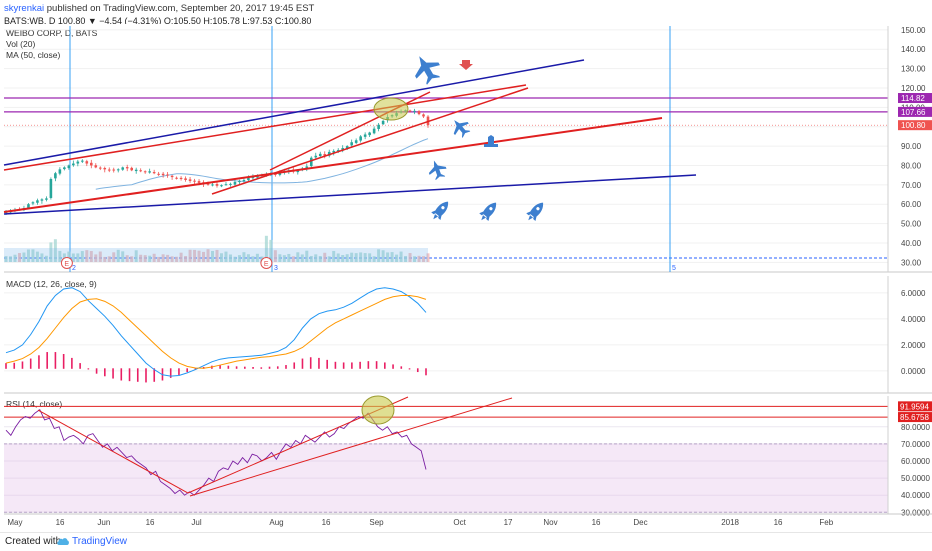 The height and width of the screenshot is (551, 932). Describe the element at coordinates (911, 243) in the screenshot. I see `price-tick-label: 40.00` at that location.